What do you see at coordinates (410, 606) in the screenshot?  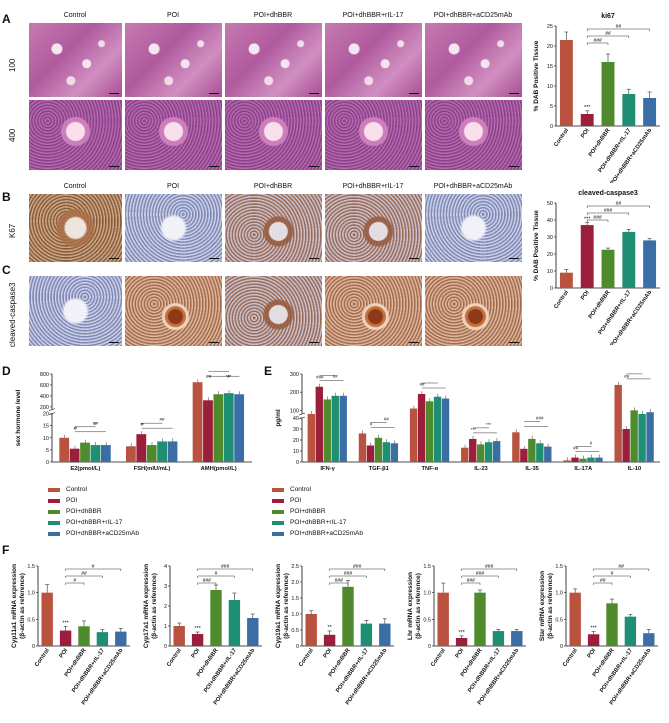 I see `y-axis-label: Lhr mRNA expression` at bounding box center [410, 606].